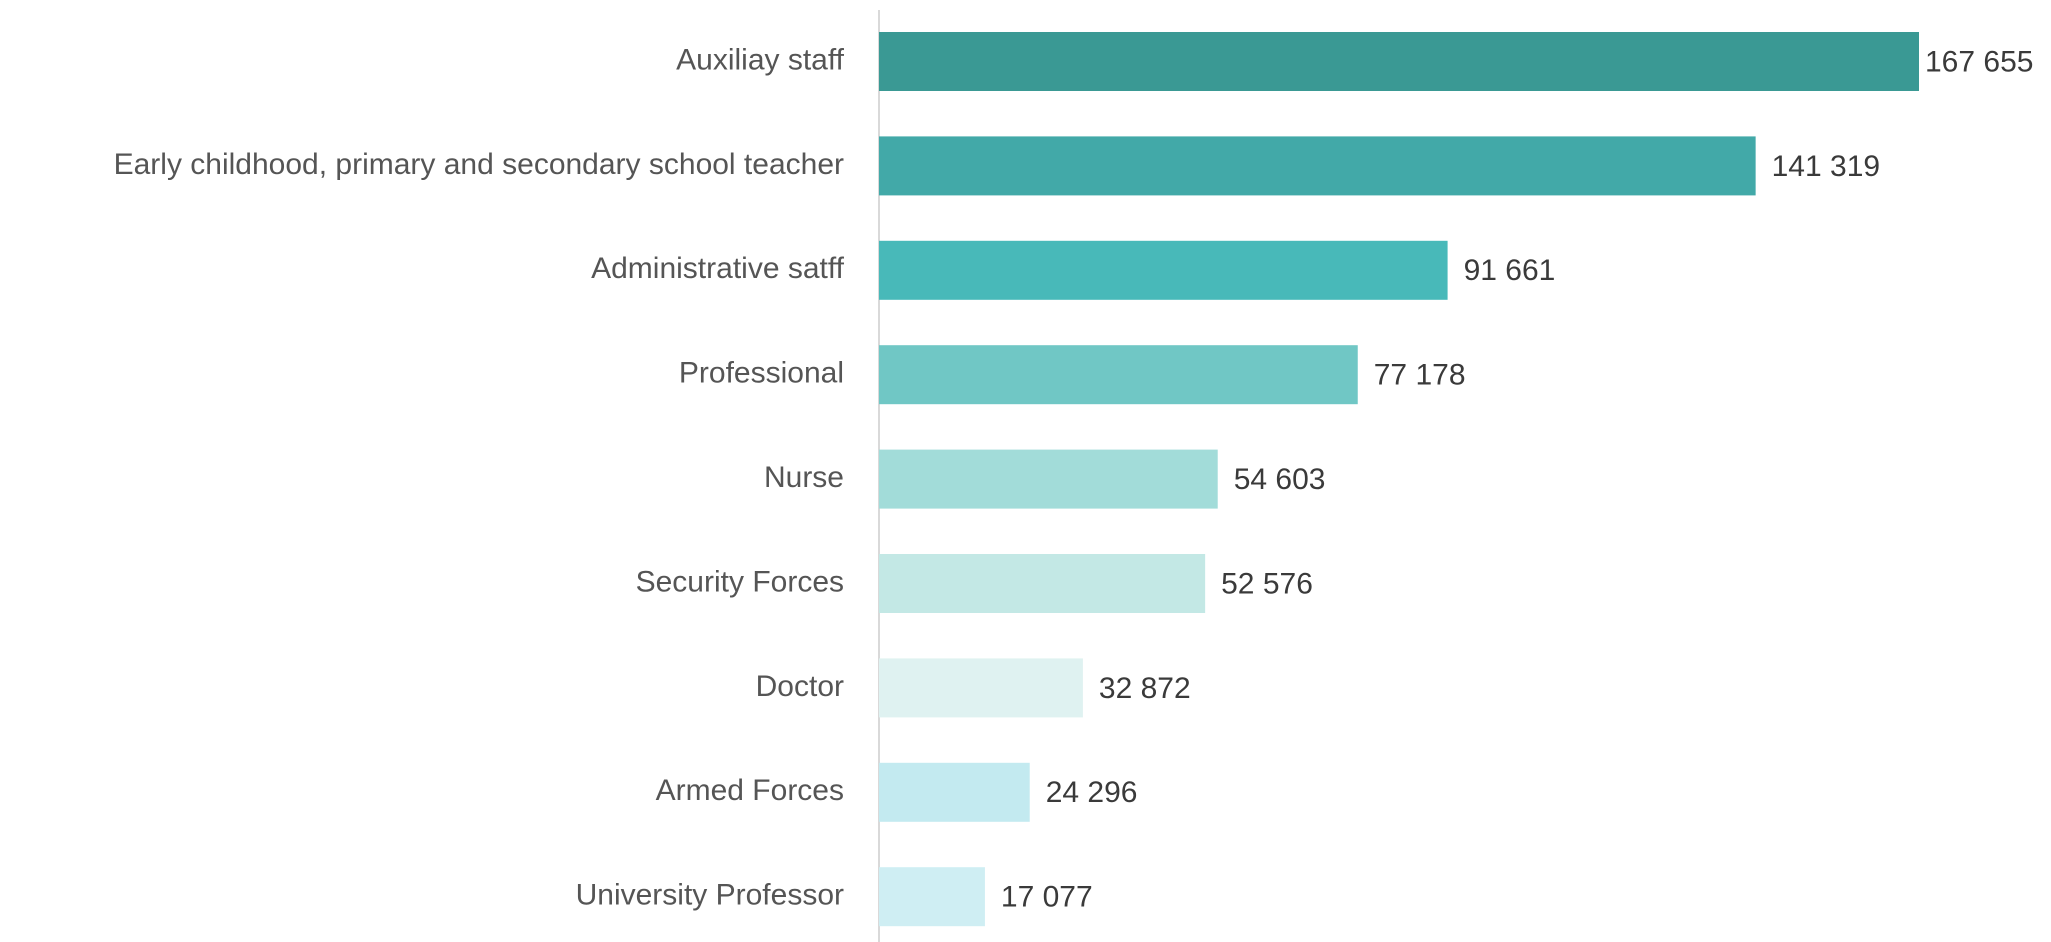 The height and width of the screenshot is (942, 2051). Describe the element at coordinates (1092, 792) in the screenshot. I see `value-label: 24 296` at that location.